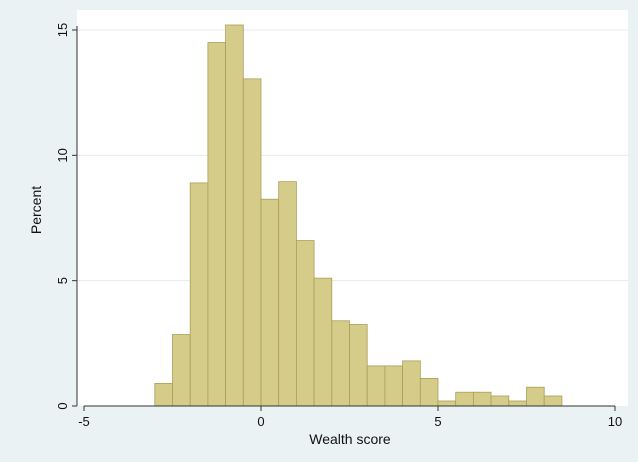  I want to click on y-tick-label: 15, so click(62, 30).